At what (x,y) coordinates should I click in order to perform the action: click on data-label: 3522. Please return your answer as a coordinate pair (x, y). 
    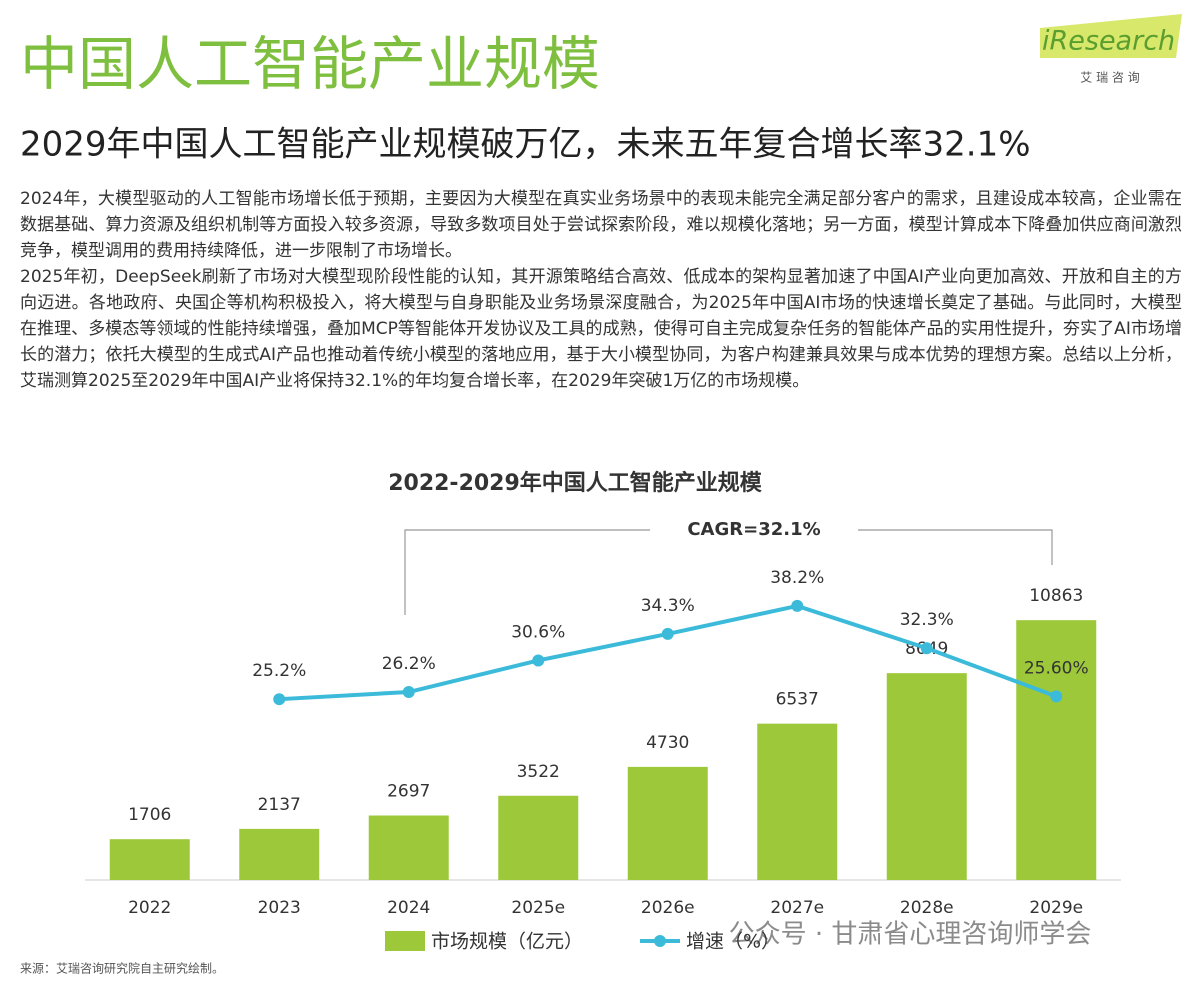
    Looking at the image, I should click on (538, 772).